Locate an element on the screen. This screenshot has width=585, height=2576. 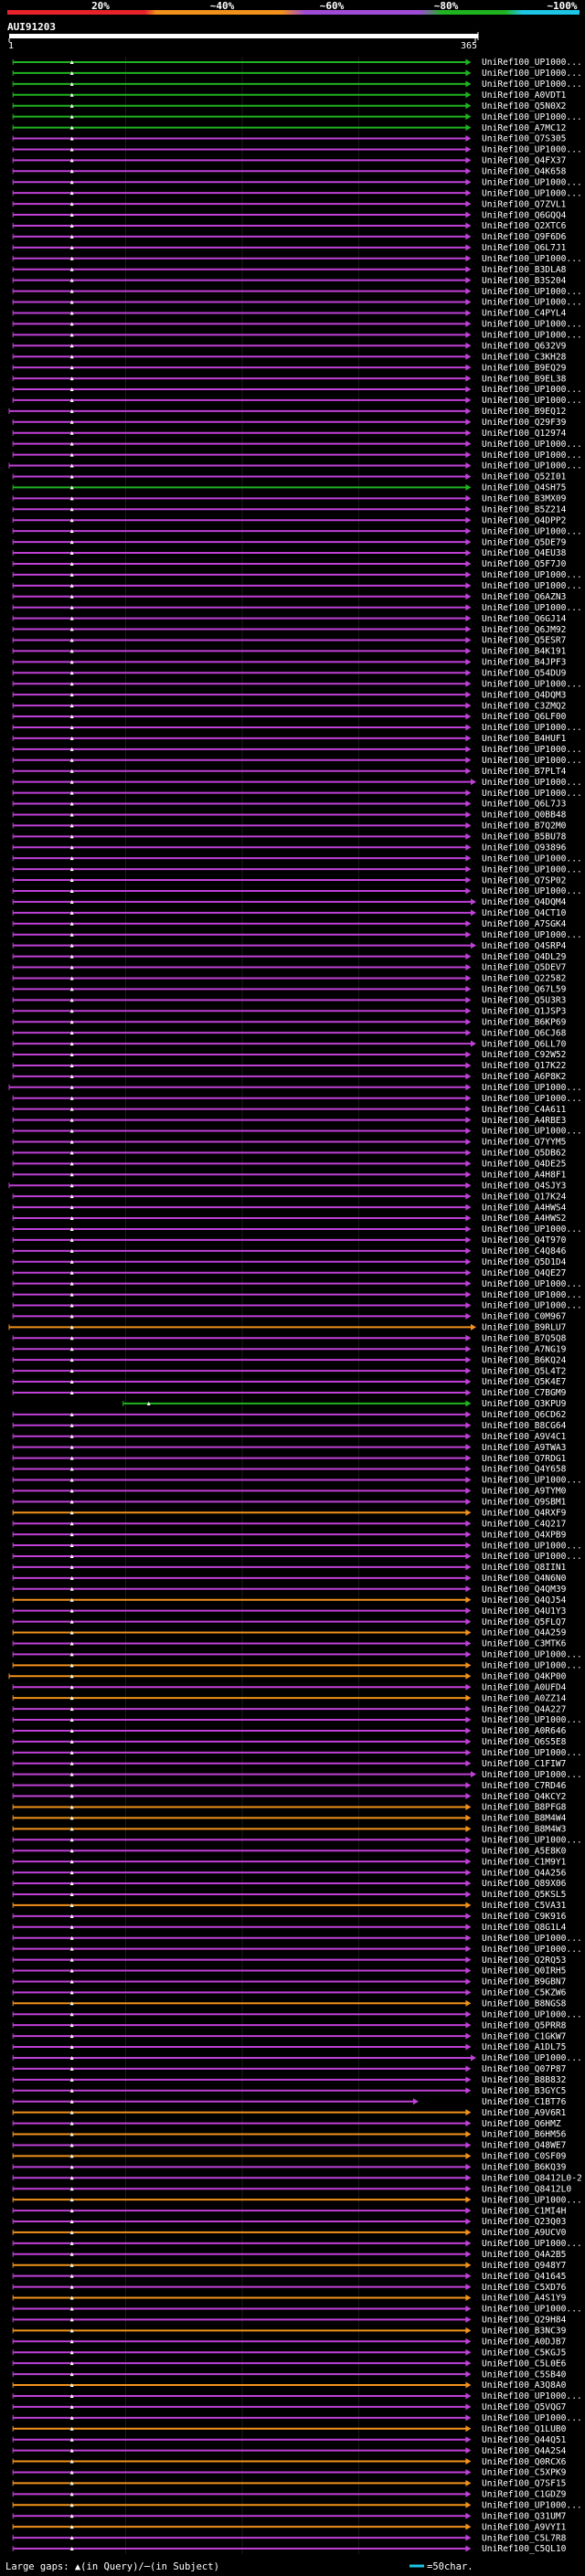
hit-row: UniRef100_Q5D1D4 is located at coordinates (289, 1262).